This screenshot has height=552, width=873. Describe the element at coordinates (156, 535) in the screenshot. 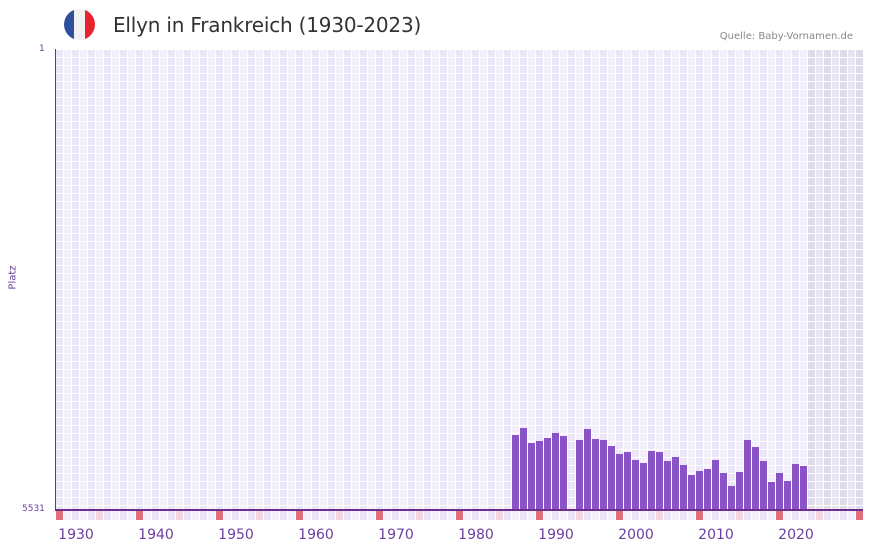

I see `x-label-1940: 1940` at that location.